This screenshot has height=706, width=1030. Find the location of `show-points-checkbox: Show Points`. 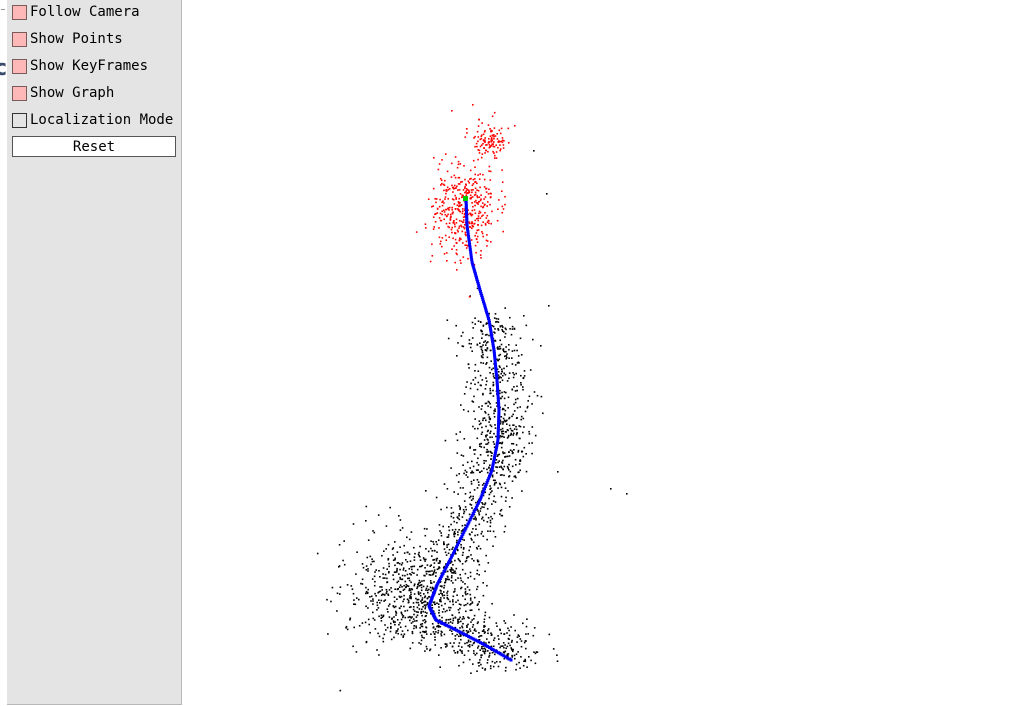

show-points-checkbox: Show Points is located at coordinates (67, 39).